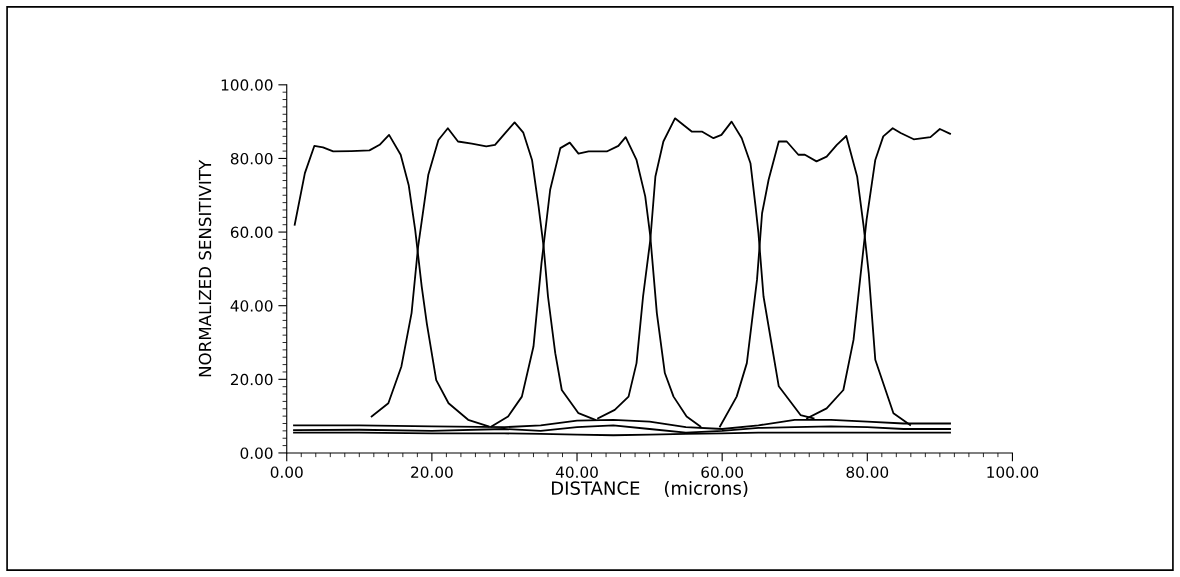 The width and height of the screenshot is (1180, 577). I want to click on x-tick-label: 80.00, so click(867, 472).